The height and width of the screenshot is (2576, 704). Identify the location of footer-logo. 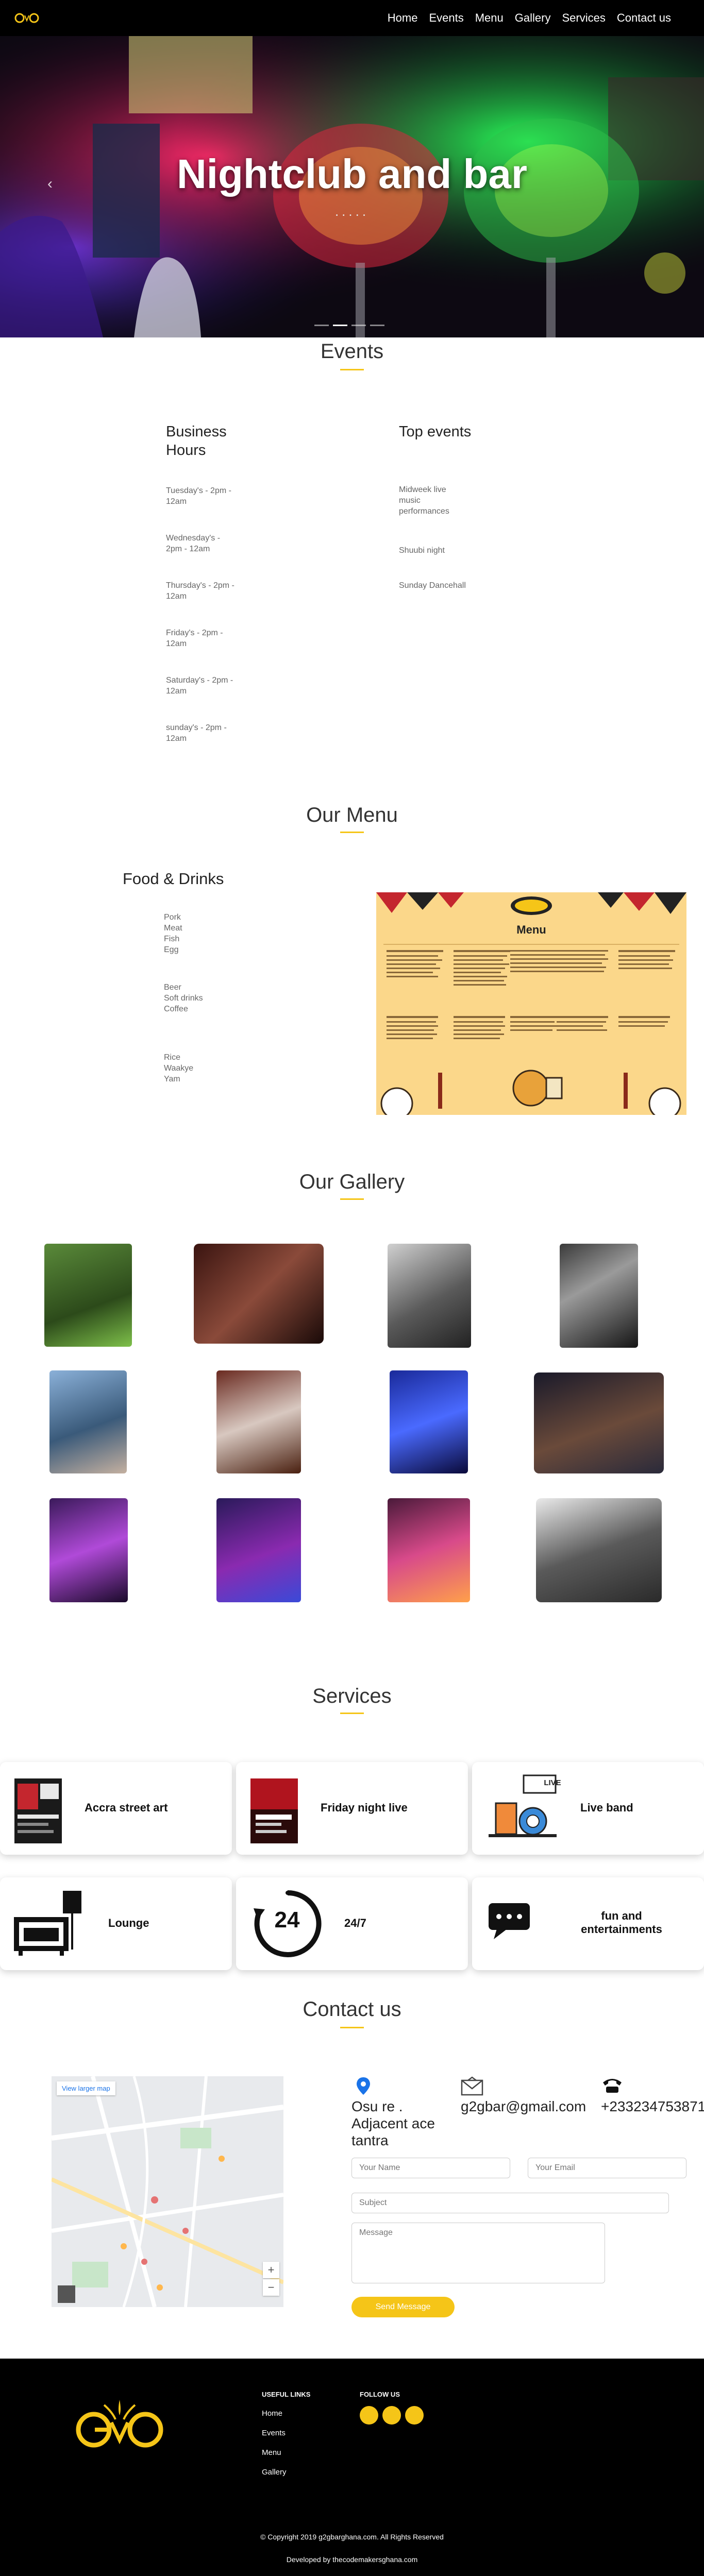
(120, 2423).